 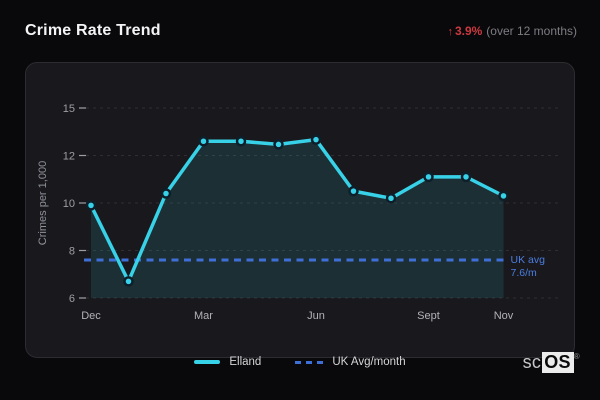 What do you see at coordinates (93, 30) in the screenshot?
I see `page-title: Crime Rate Trend` at bounding box center [93, 30].